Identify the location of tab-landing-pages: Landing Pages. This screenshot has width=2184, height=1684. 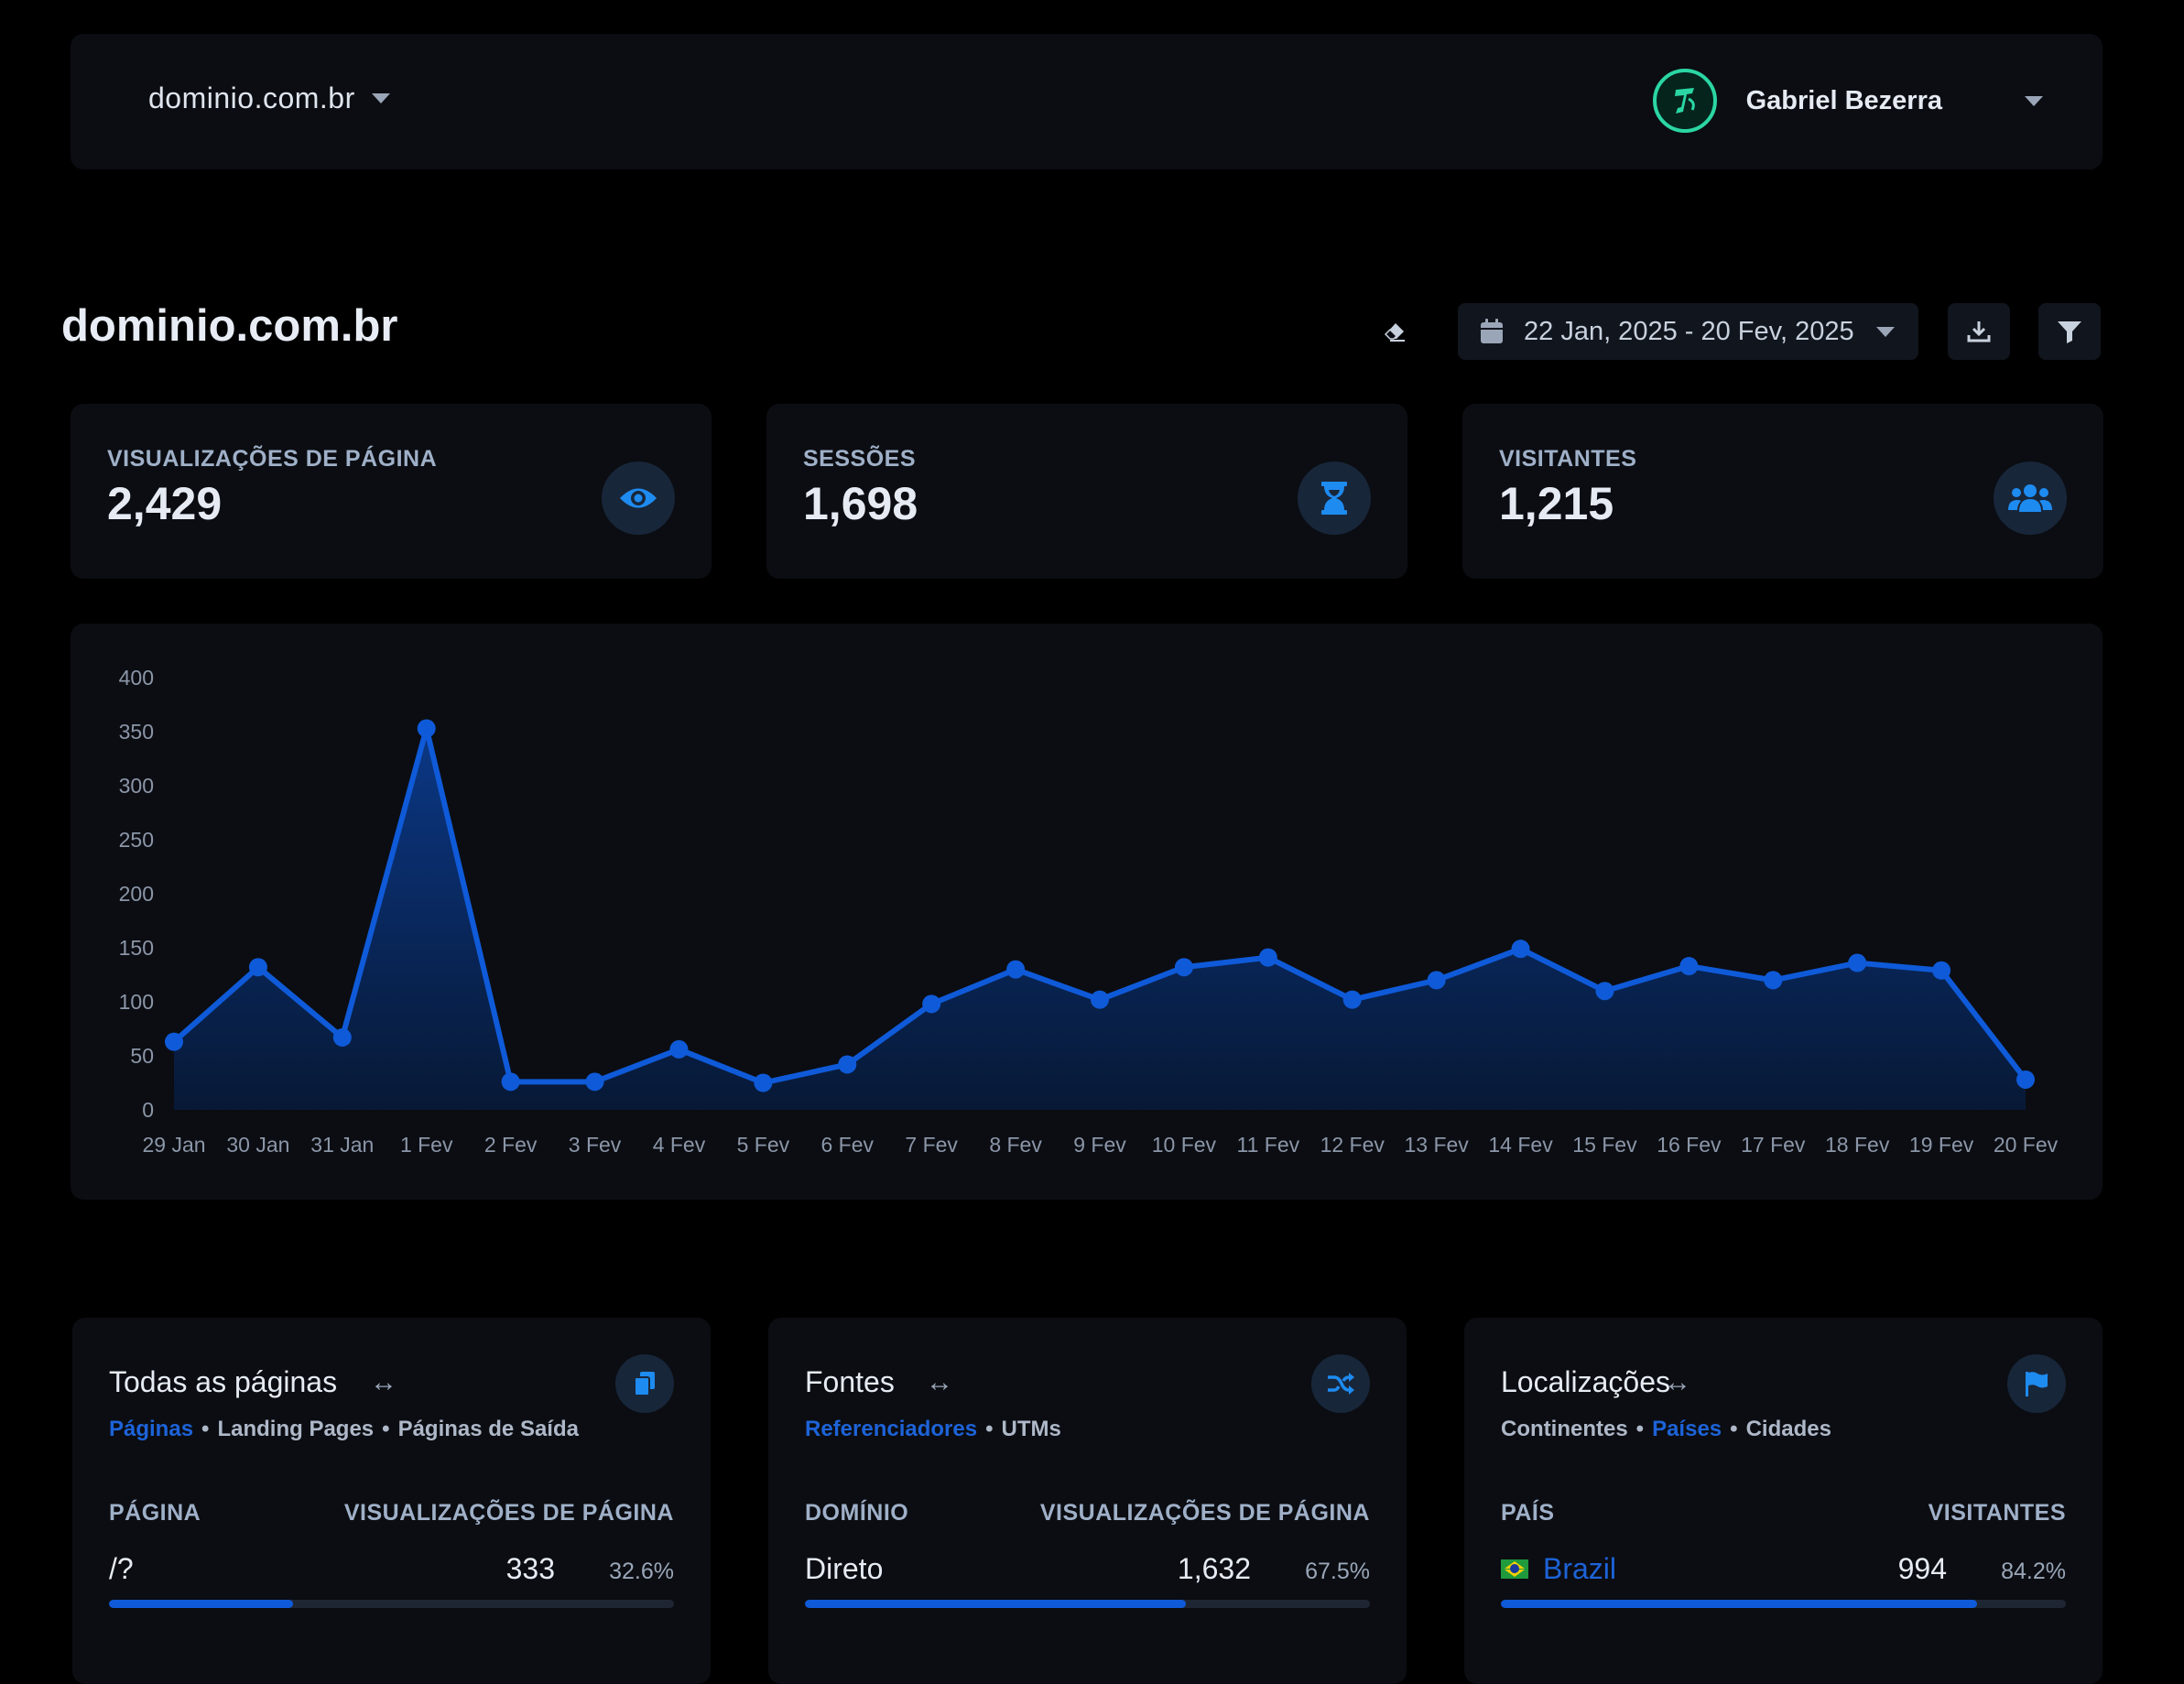
(296, 1429).